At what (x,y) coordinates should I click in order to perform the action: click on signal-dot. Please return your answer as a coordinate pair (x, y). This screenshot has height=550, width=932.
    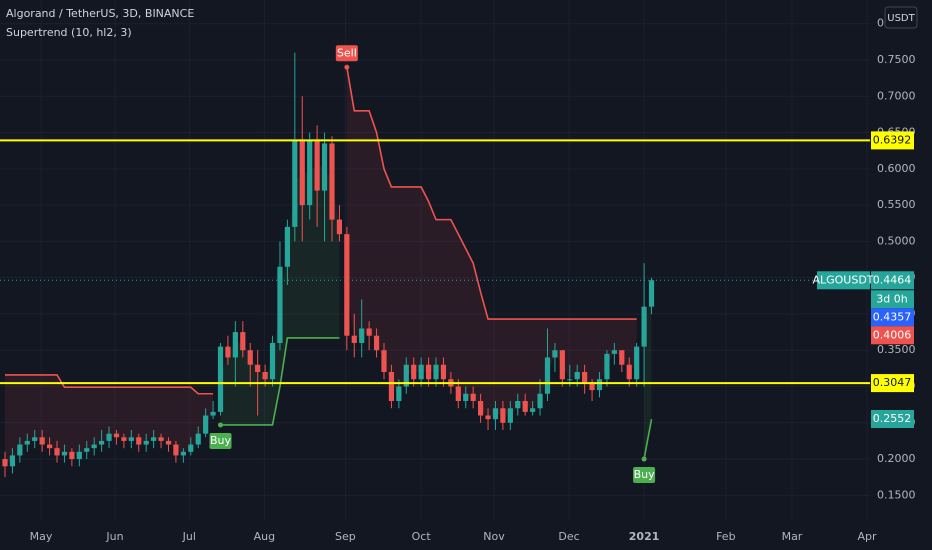
    Looking at the image, I should click on (221, 425).